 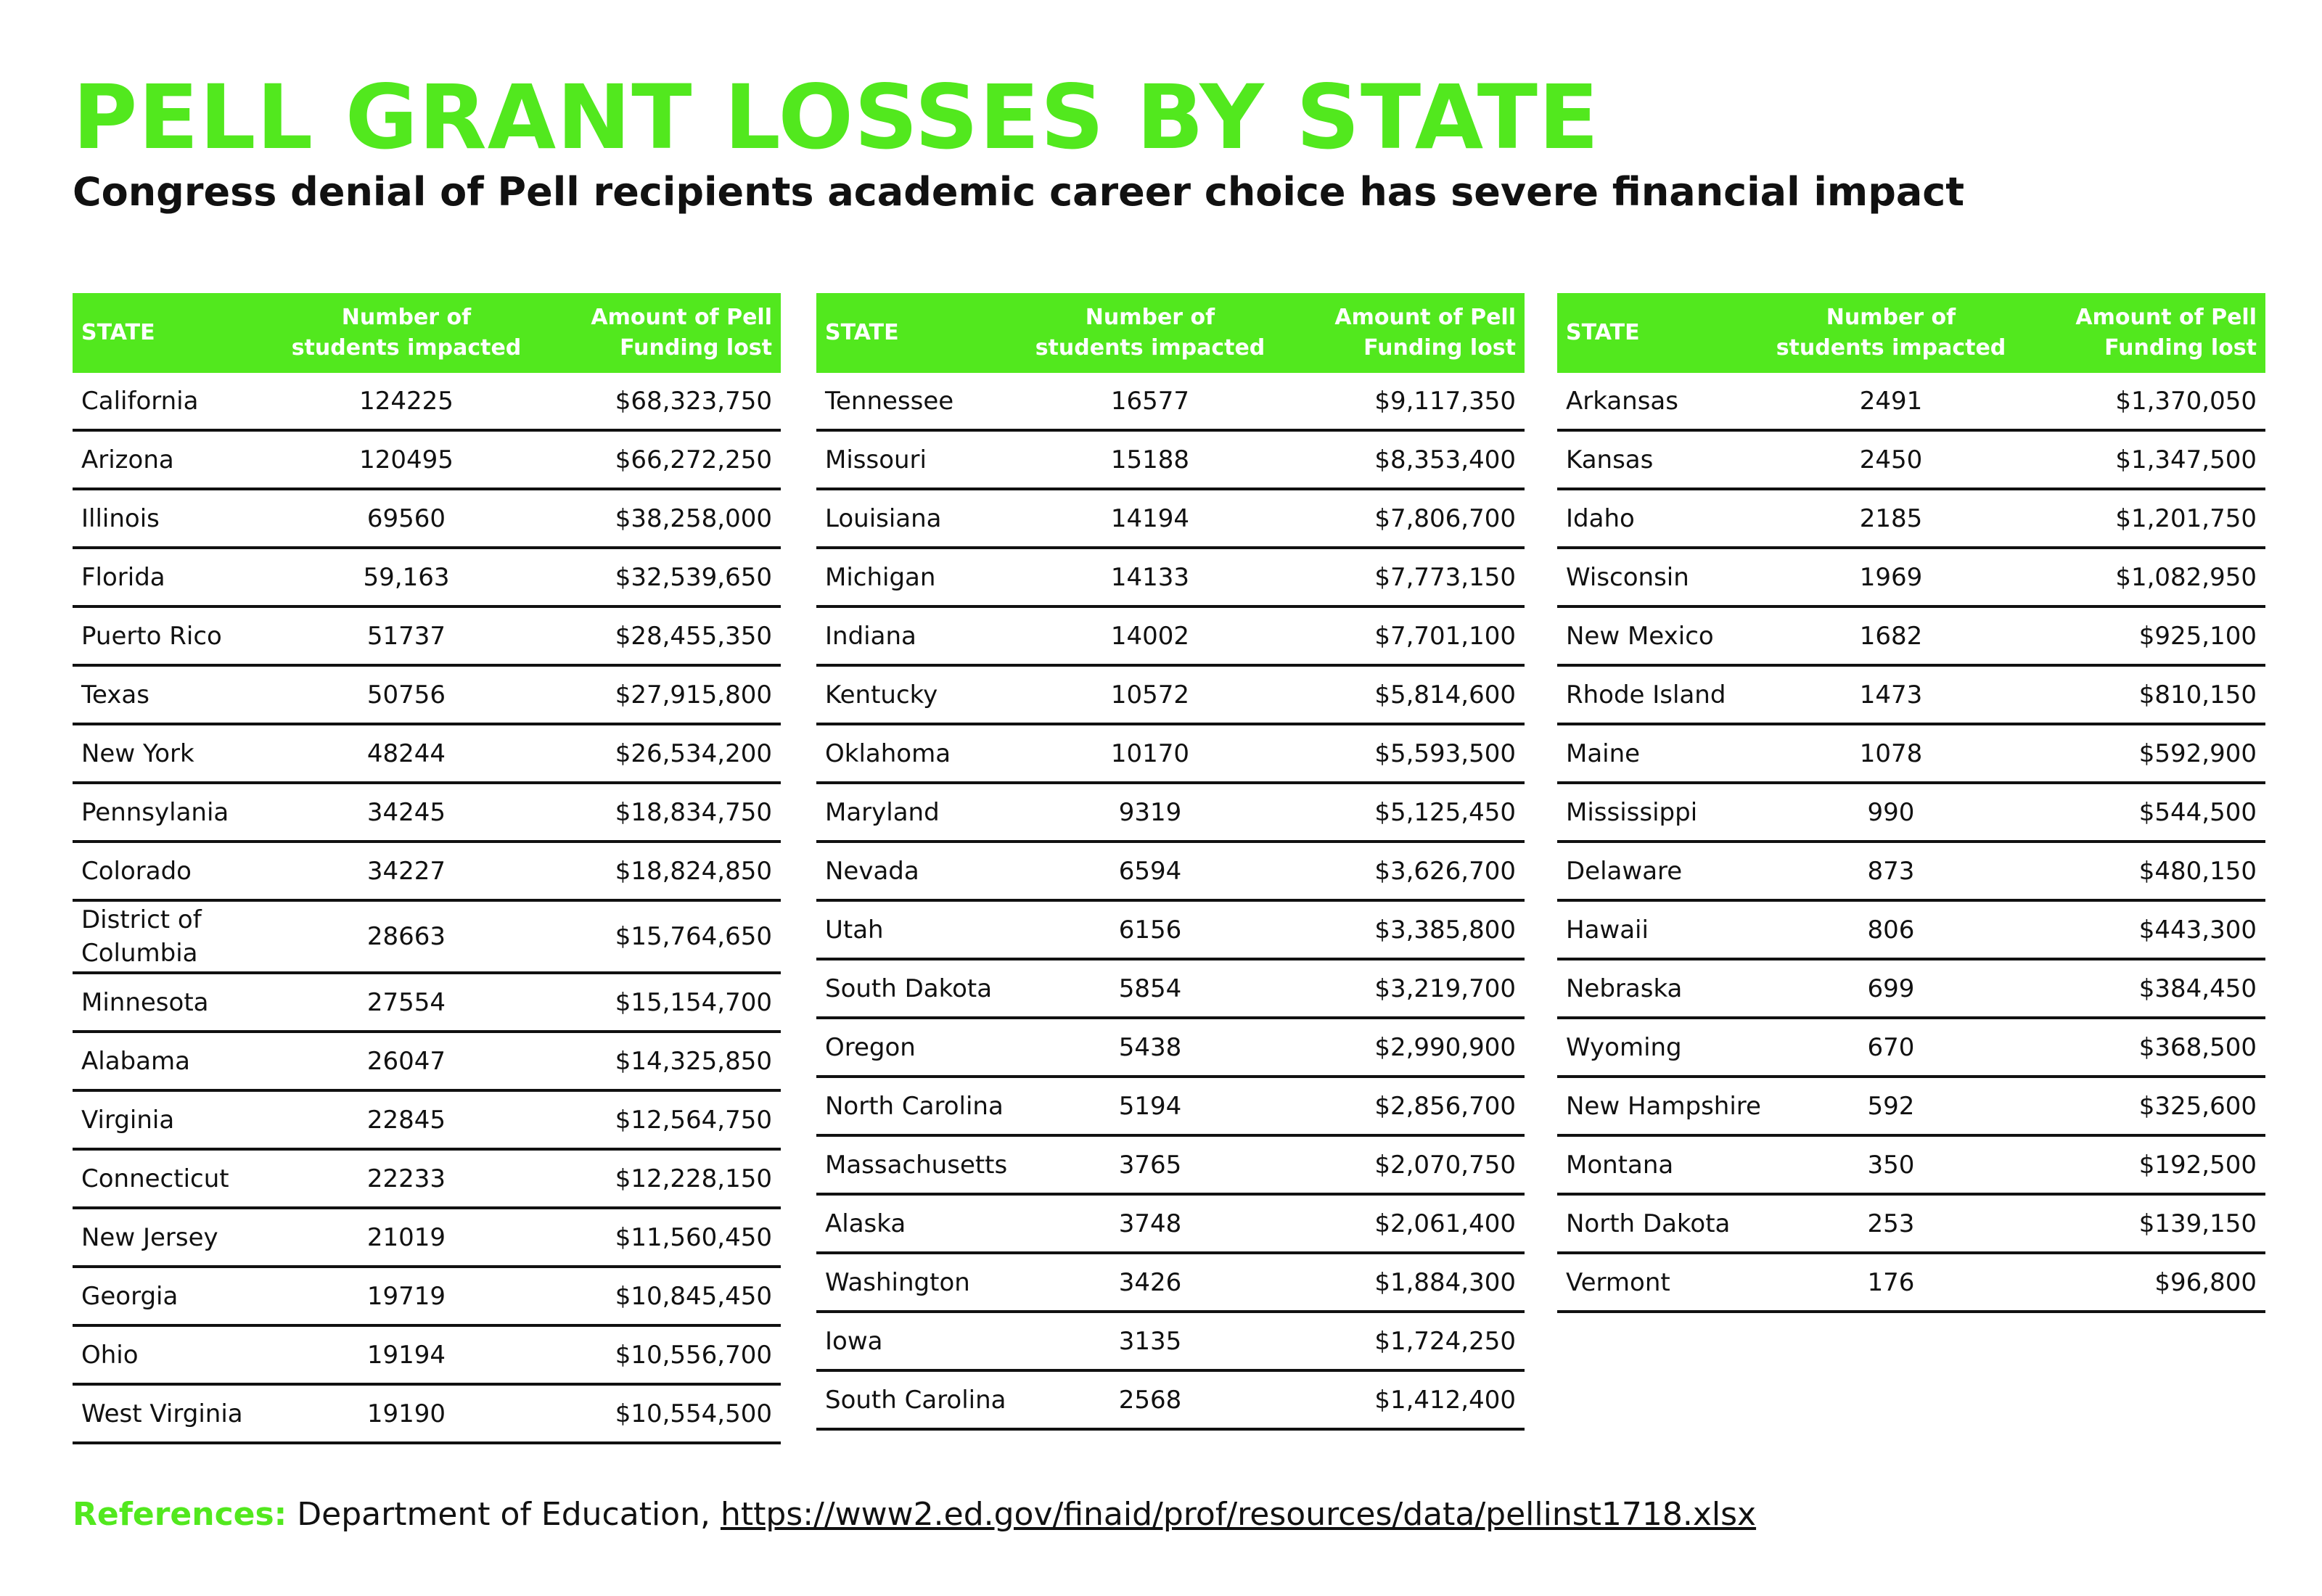 I want to click on students-cell: 1682, so click(x=1891, y=636).